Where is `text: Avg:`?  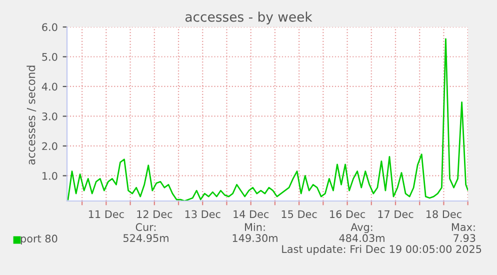
text: Avg: is located at coordinates (361, 228).